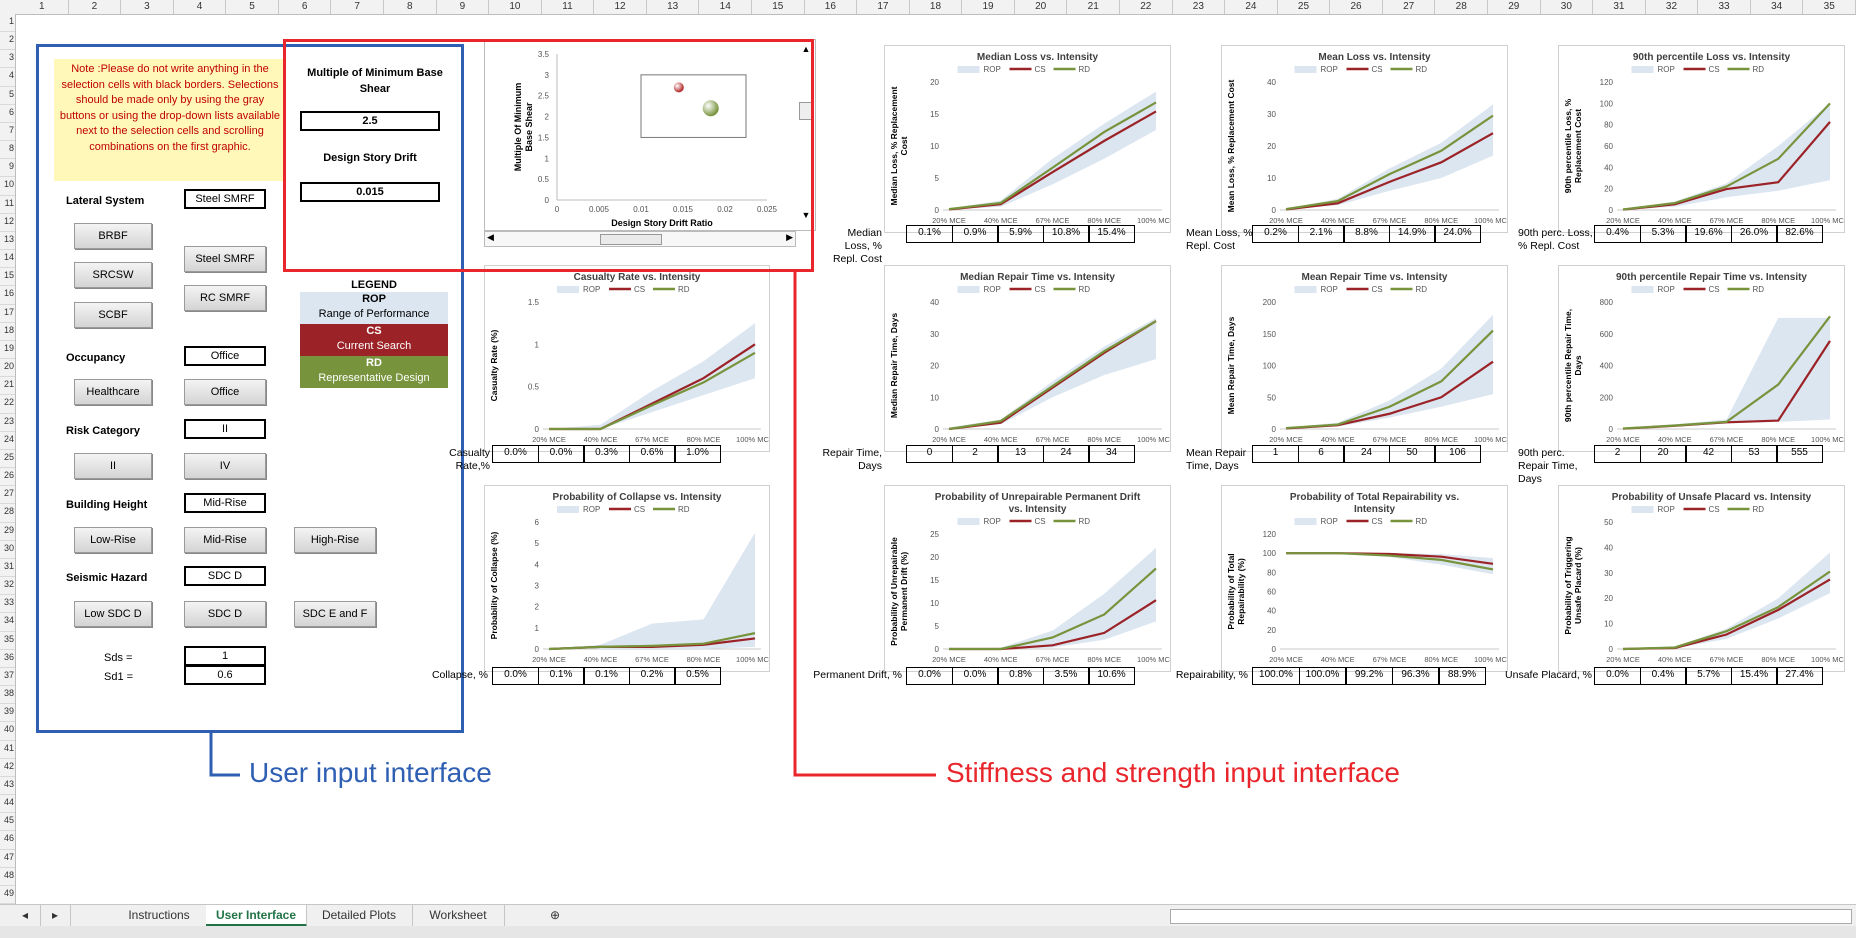 This screenshot has height=938, width=1856. What do you see at coordinates (7, 877) in the screenshot?
I see `row-header-cell: 48` at bounding box center [7, 877].